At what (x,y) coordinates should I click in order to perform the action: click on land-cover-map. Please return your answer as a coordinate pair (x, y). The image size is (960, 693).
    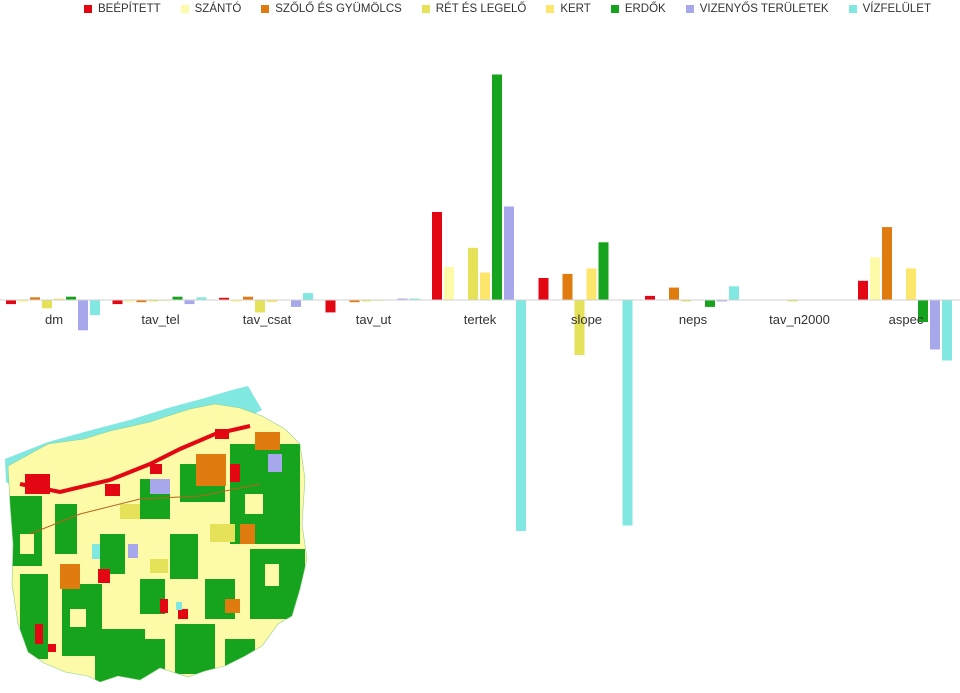
    Looking at the image, I should click on (156, 534).